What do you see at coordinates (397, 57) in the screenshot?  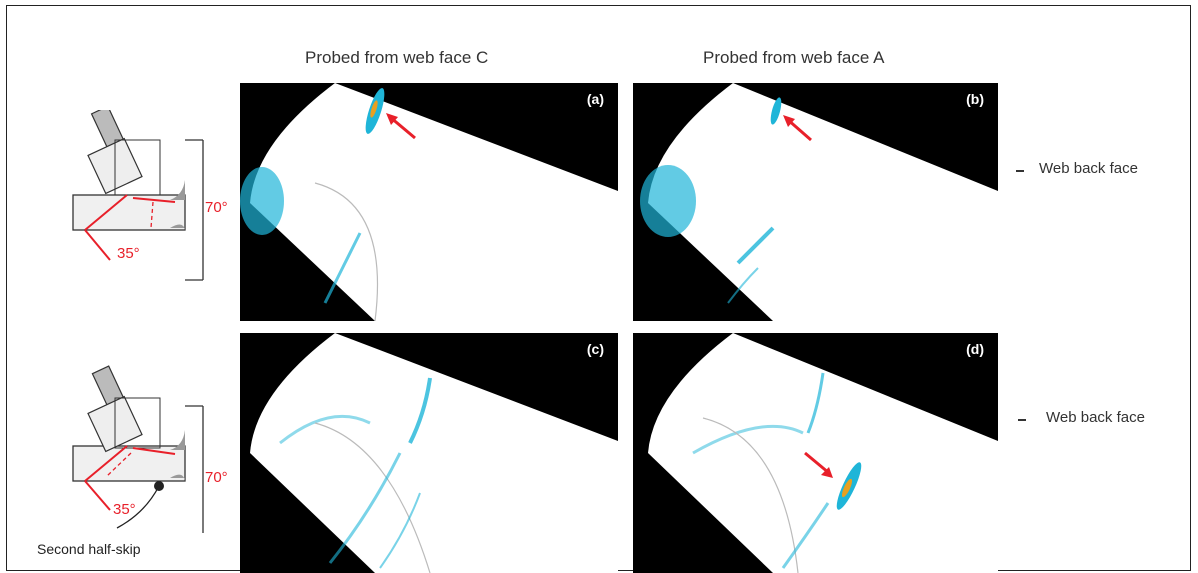 I see `column-title-left: Probed from web face C` at bounding box center [397, 57].